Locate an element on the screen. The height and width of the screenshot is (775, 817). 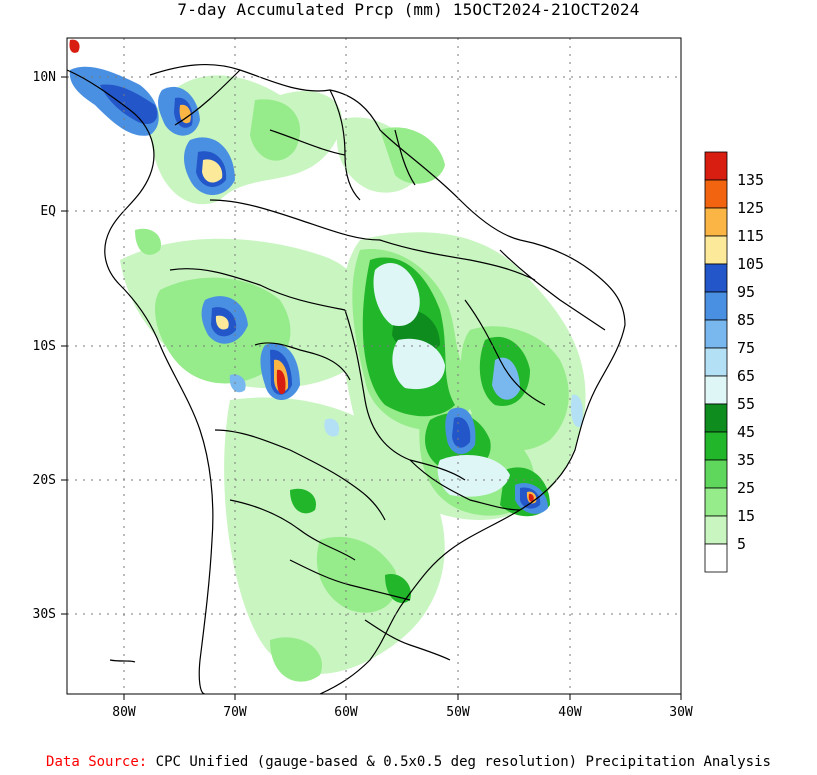
legend-label: 55 is located at coordinates (746, 404).